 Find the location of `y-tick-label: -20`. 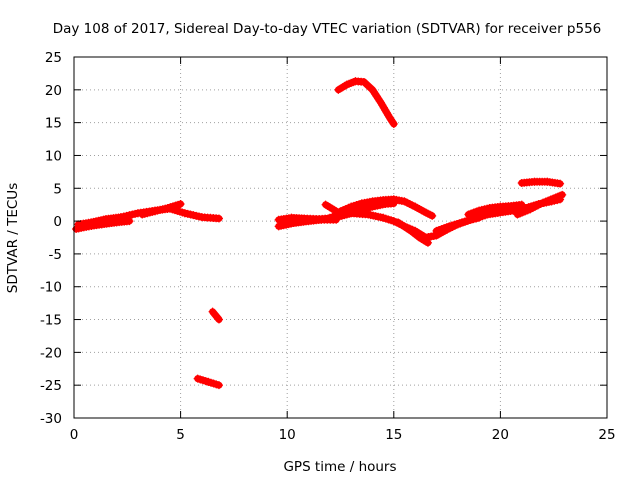

y-tick-label: -20 is located at coordinates (51, 353).